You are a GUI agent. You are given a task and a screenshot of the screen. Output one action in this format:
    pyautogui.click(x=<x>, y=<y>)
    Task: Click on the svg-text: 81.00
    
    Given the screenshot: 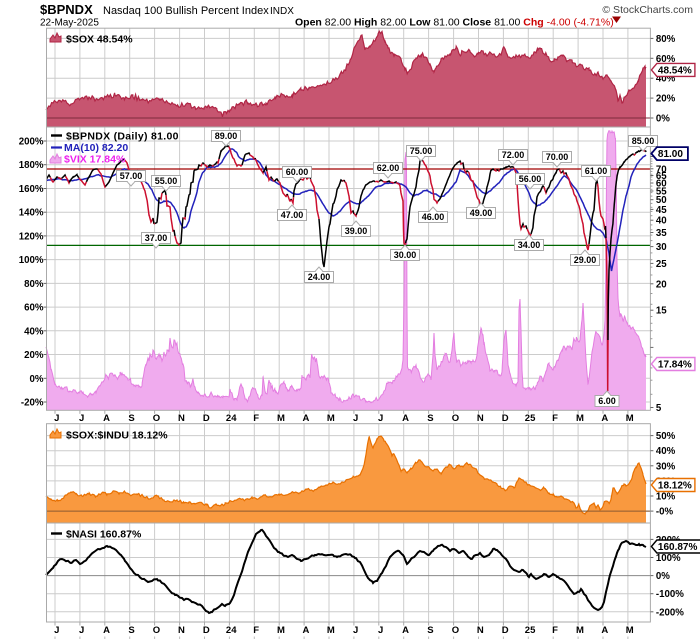 What is the action you would take?
    pyautogui.click(x=670, y=154)
    